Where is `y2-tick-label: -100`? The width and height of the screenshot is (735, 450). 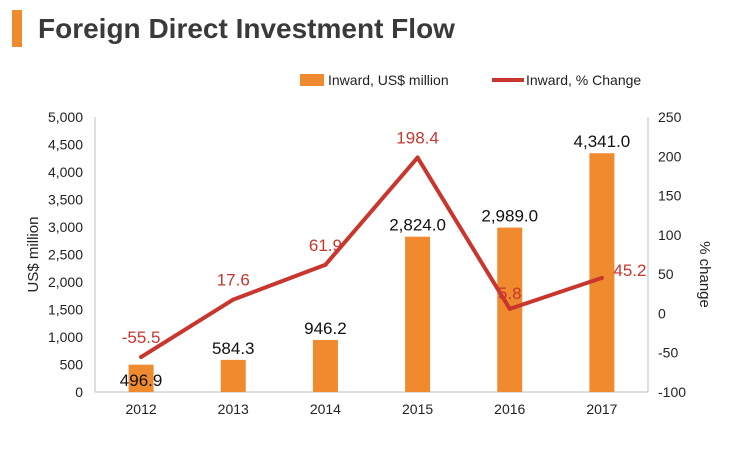 y2-tick-label: -100 is located at coordinates (672, 392).